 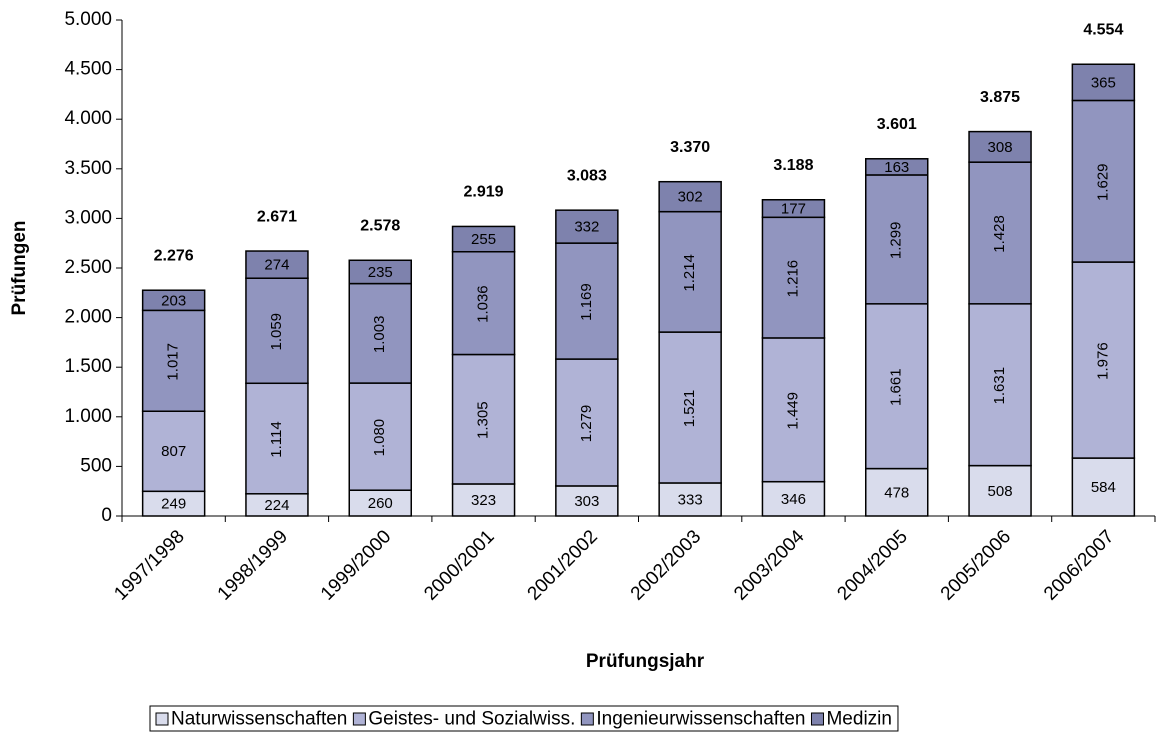 I want to click on value-label: 1.003, so click(x=379, y=335).